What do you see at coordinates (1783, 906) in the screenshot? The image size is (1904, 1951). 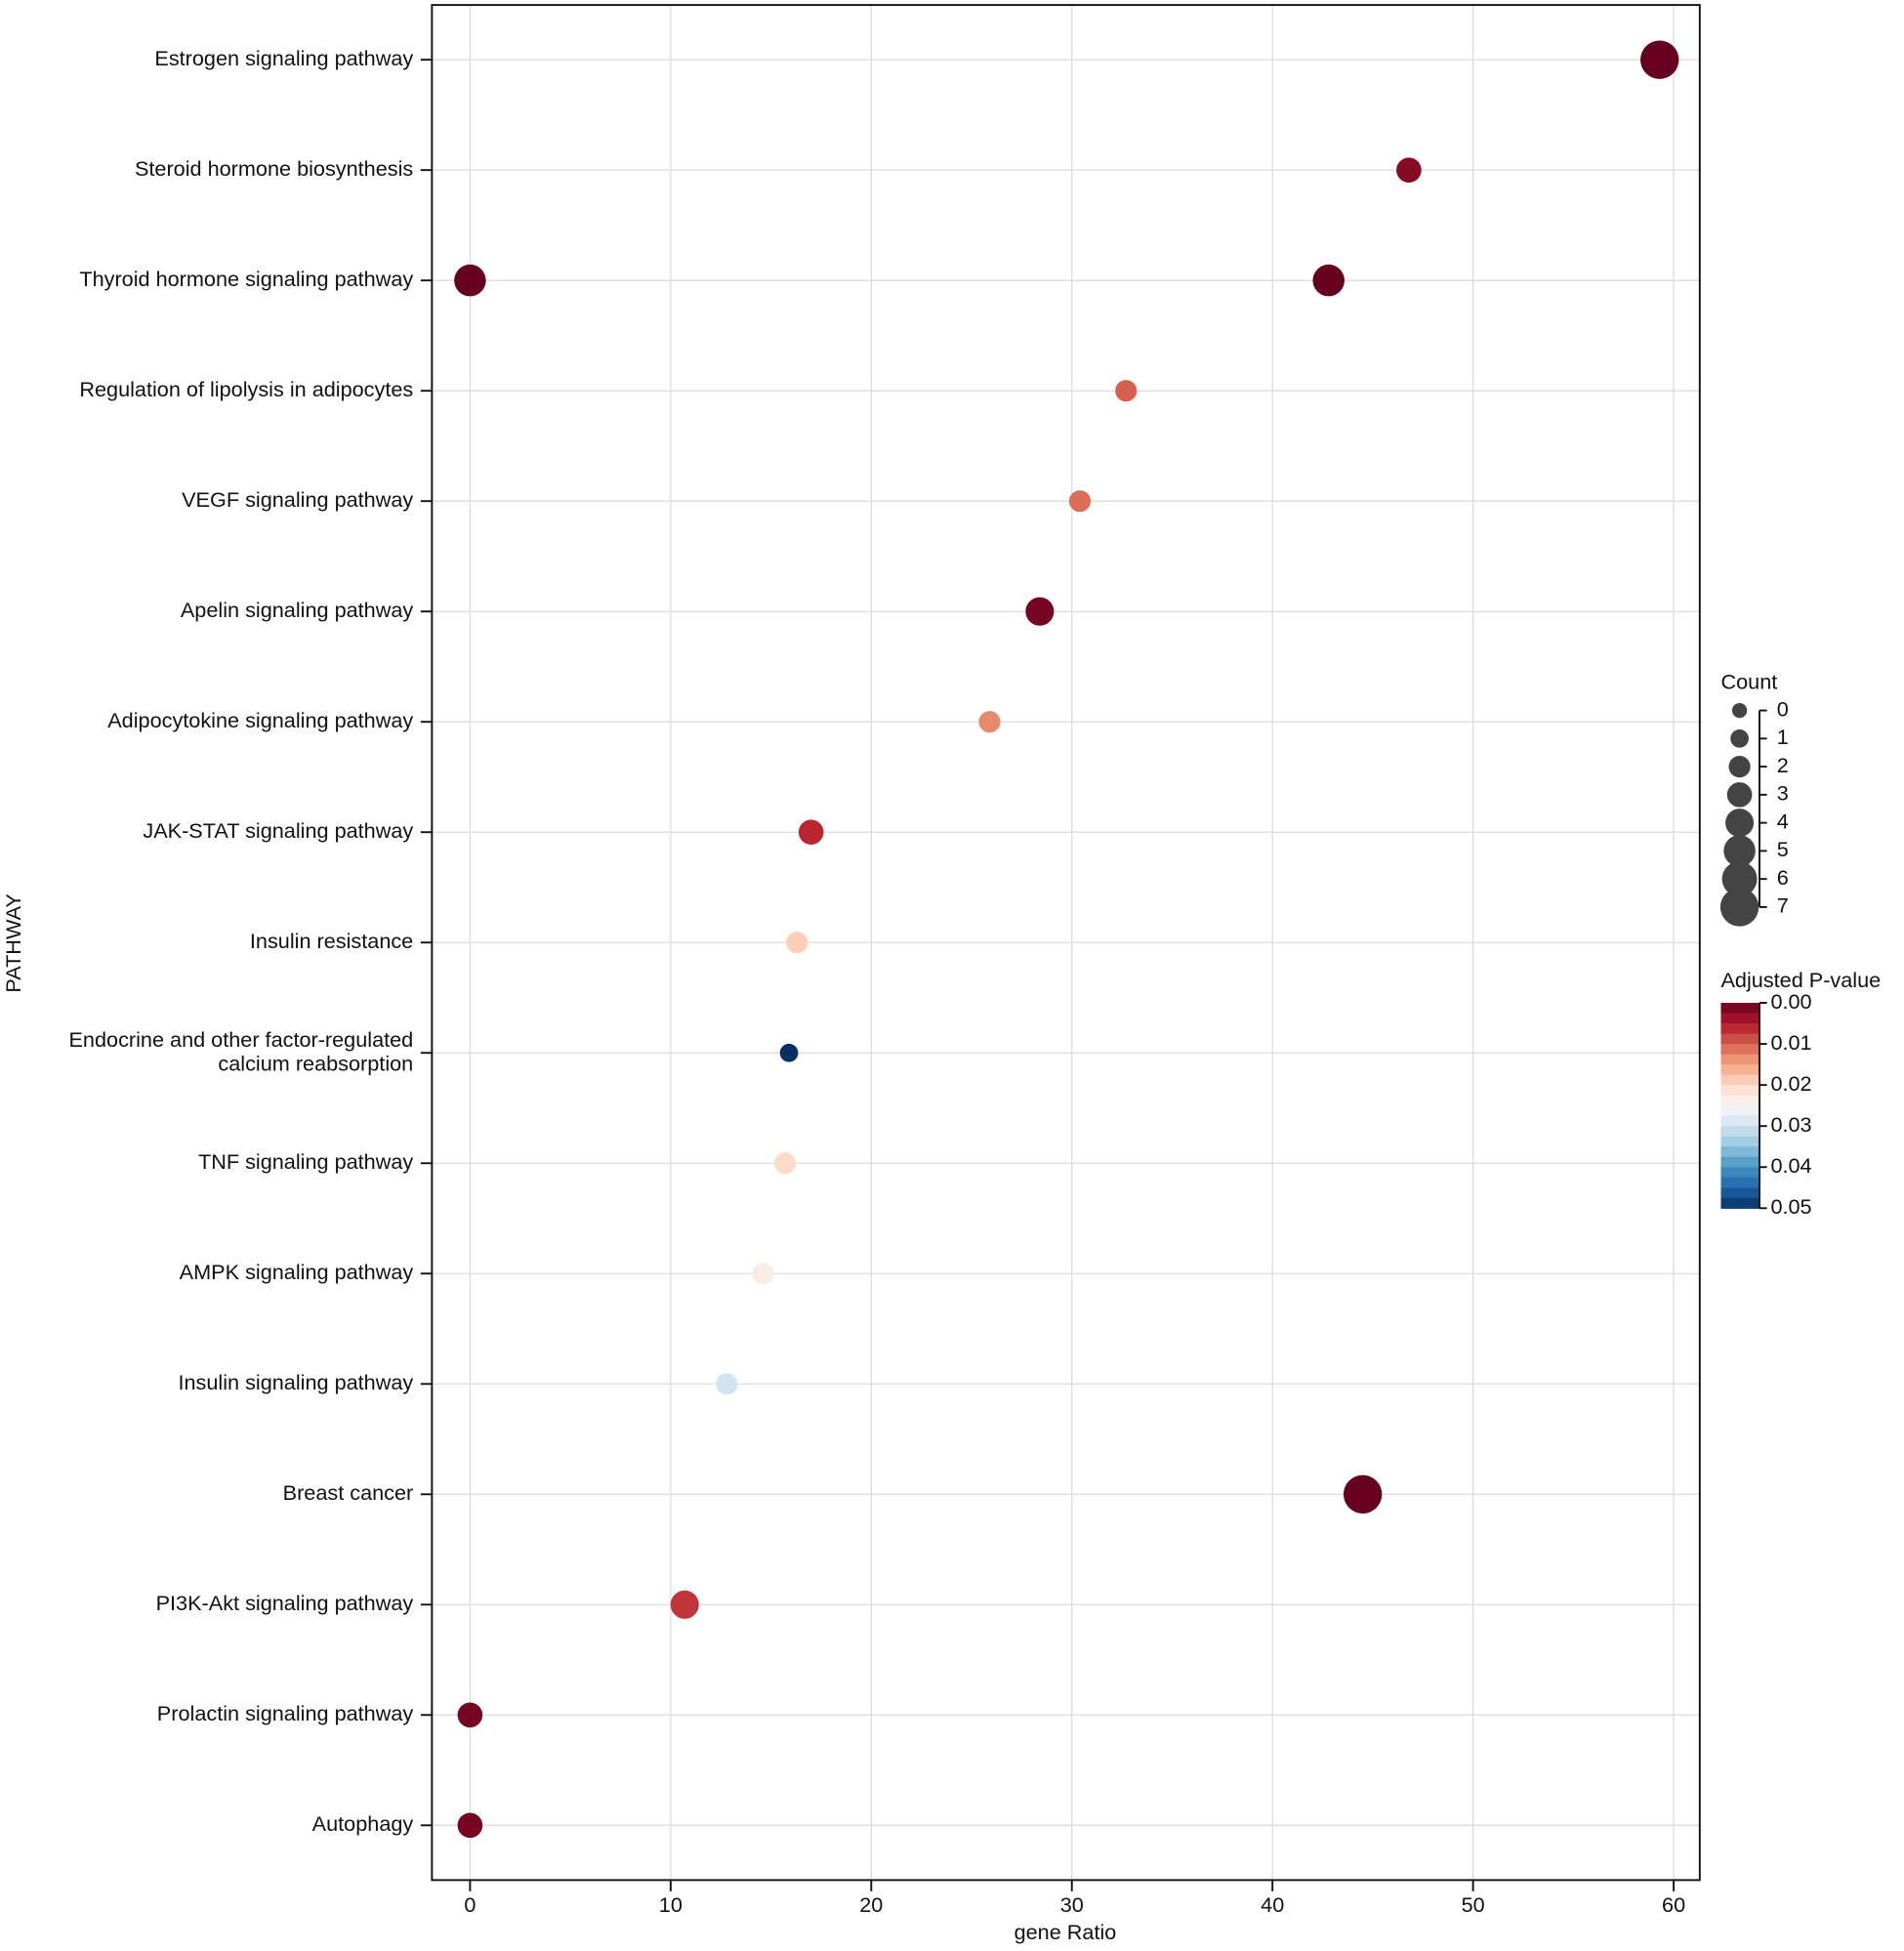 I see `size-legend-label: 7` at bounding box center [1783, 906].